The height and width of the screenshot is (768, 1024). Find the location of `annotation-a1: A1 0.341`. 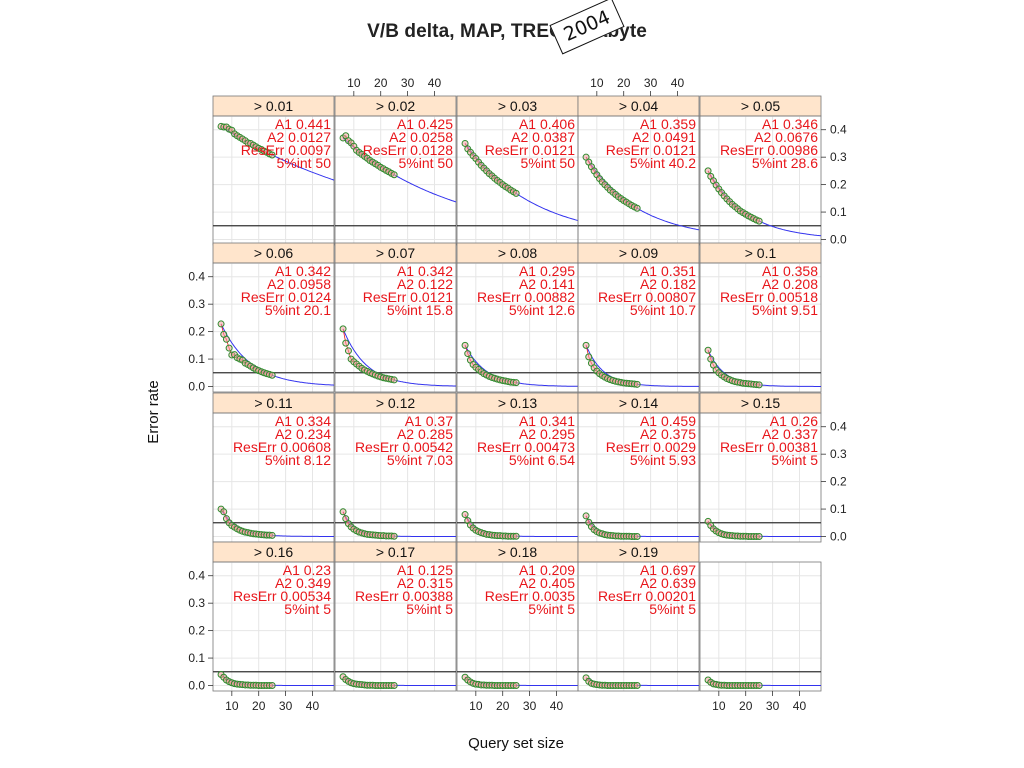

annotation-a1: A1 0.341 is located at coordinates (547, 421).